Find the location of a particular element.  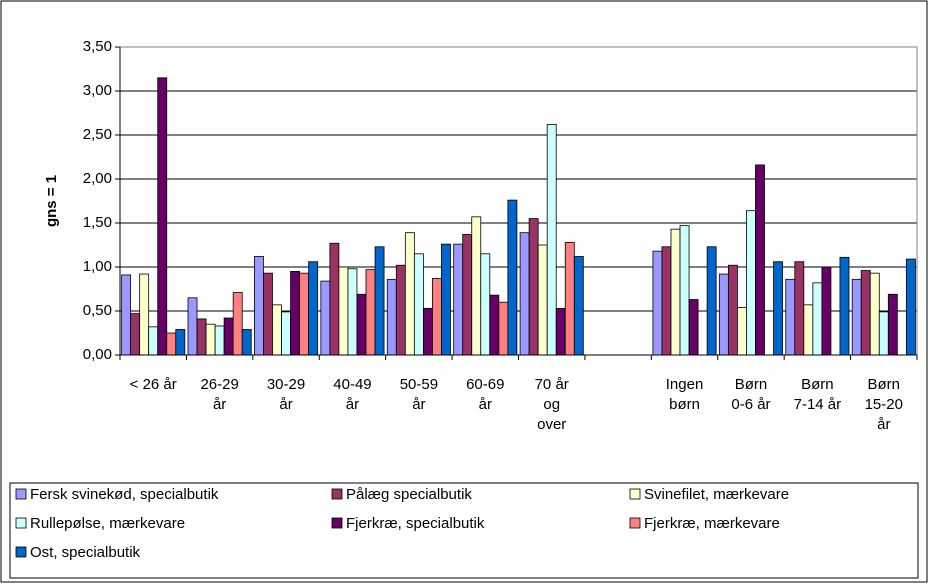

x-tick-label: Børn 0-6 år is located at coordinates (751, 394).